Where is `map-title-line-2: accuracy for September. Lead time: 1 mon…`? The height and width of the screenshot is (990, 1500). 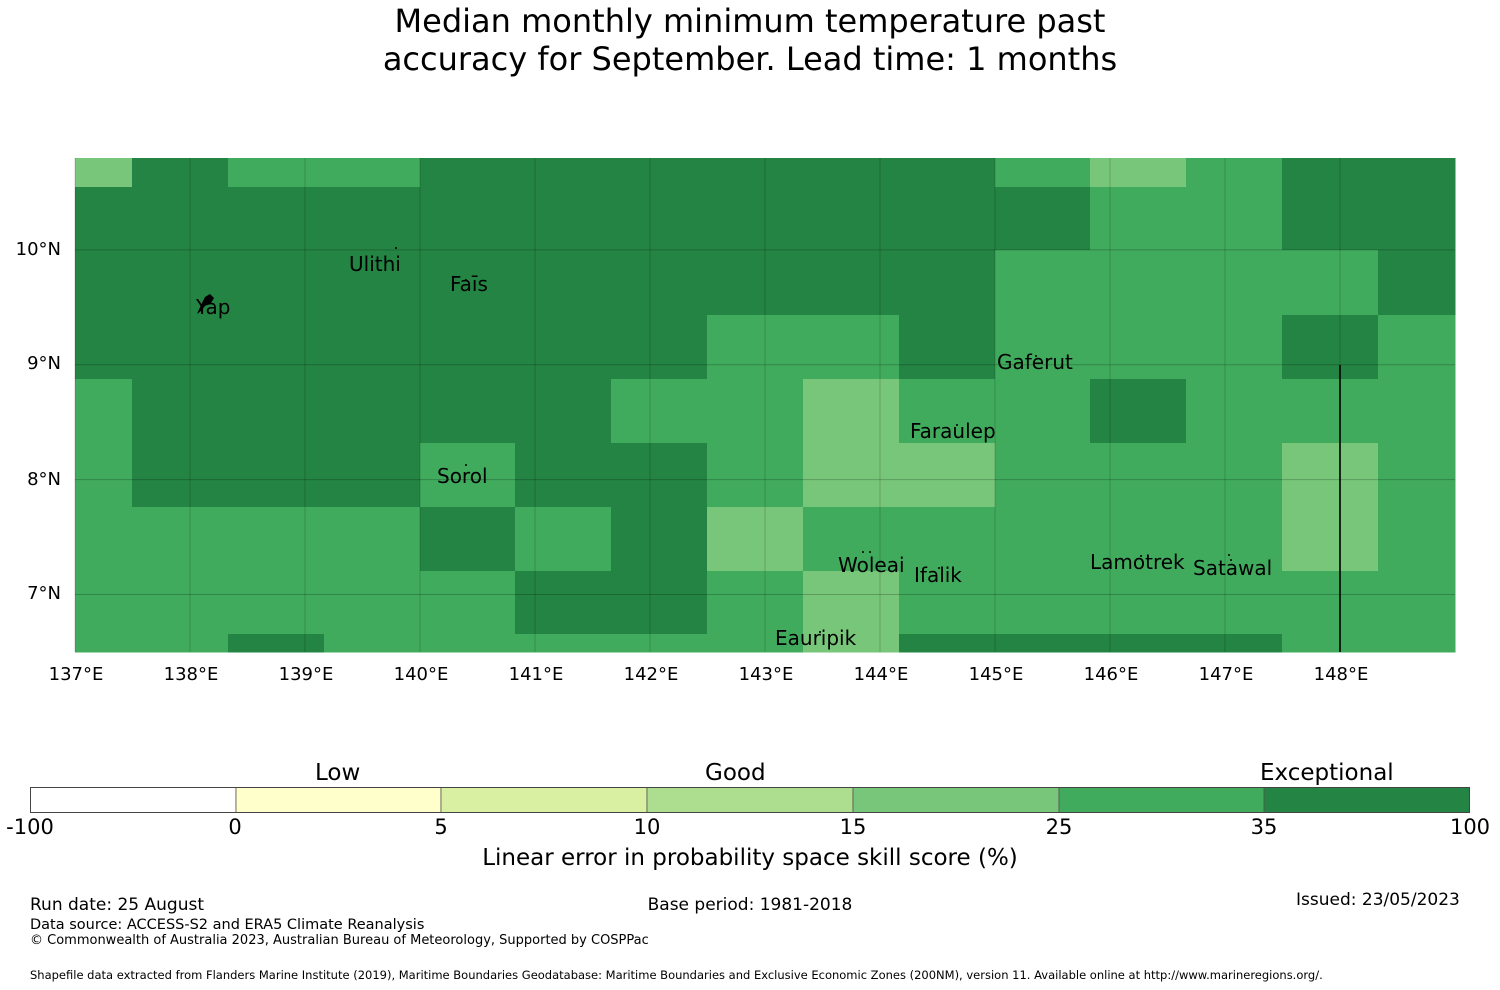
map-title-line-2: accuracy for September. Lead time: 1 mon… is located at coordinates (750, 59).